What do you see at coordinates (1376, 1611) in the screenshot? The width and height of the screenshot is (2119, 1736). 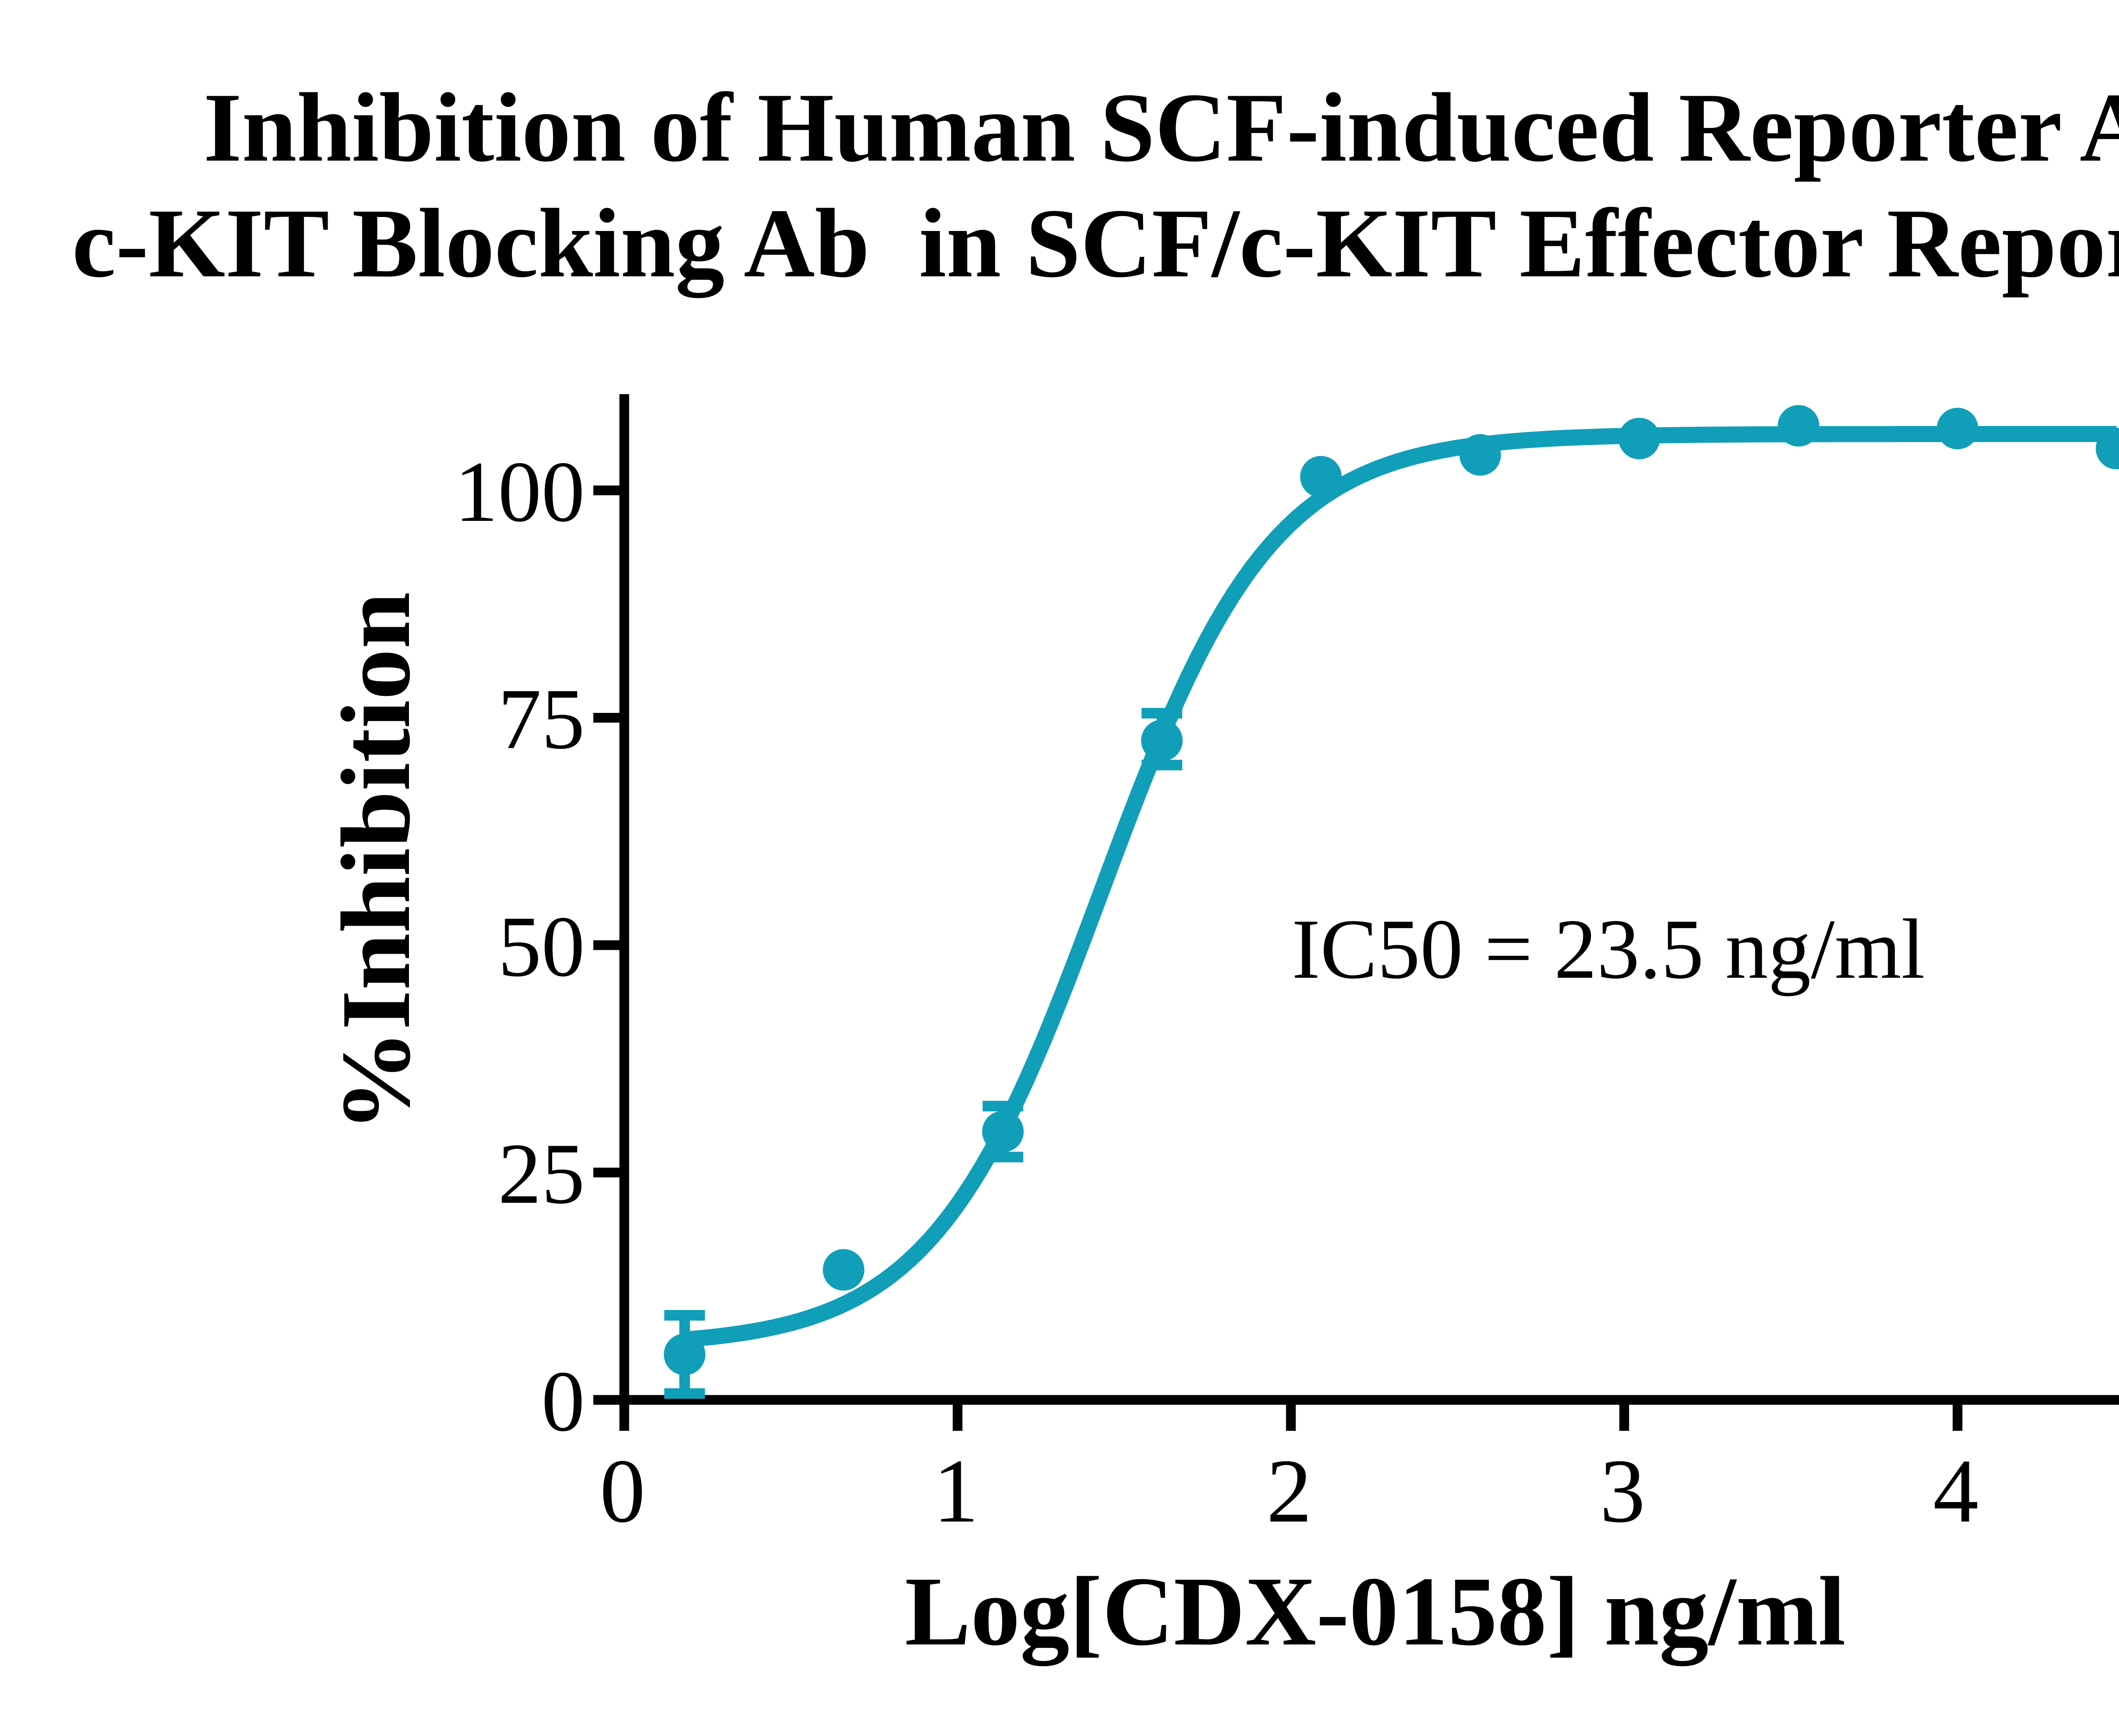 I see `svg-text: Log[CDX-0158] ng/ml` at bounding box center [1376, 1611].